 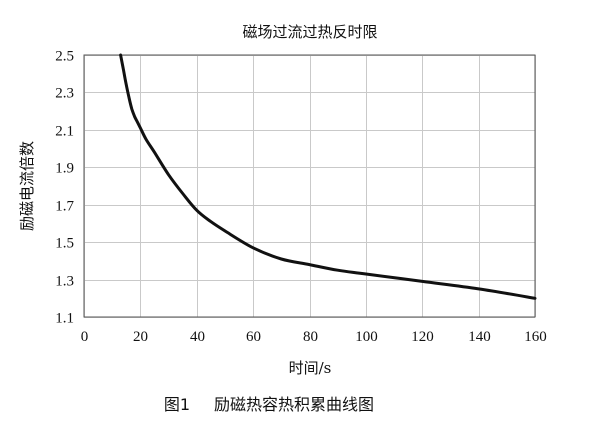 I want to click on x-tick-label: 20, so click(x=140, y=337).